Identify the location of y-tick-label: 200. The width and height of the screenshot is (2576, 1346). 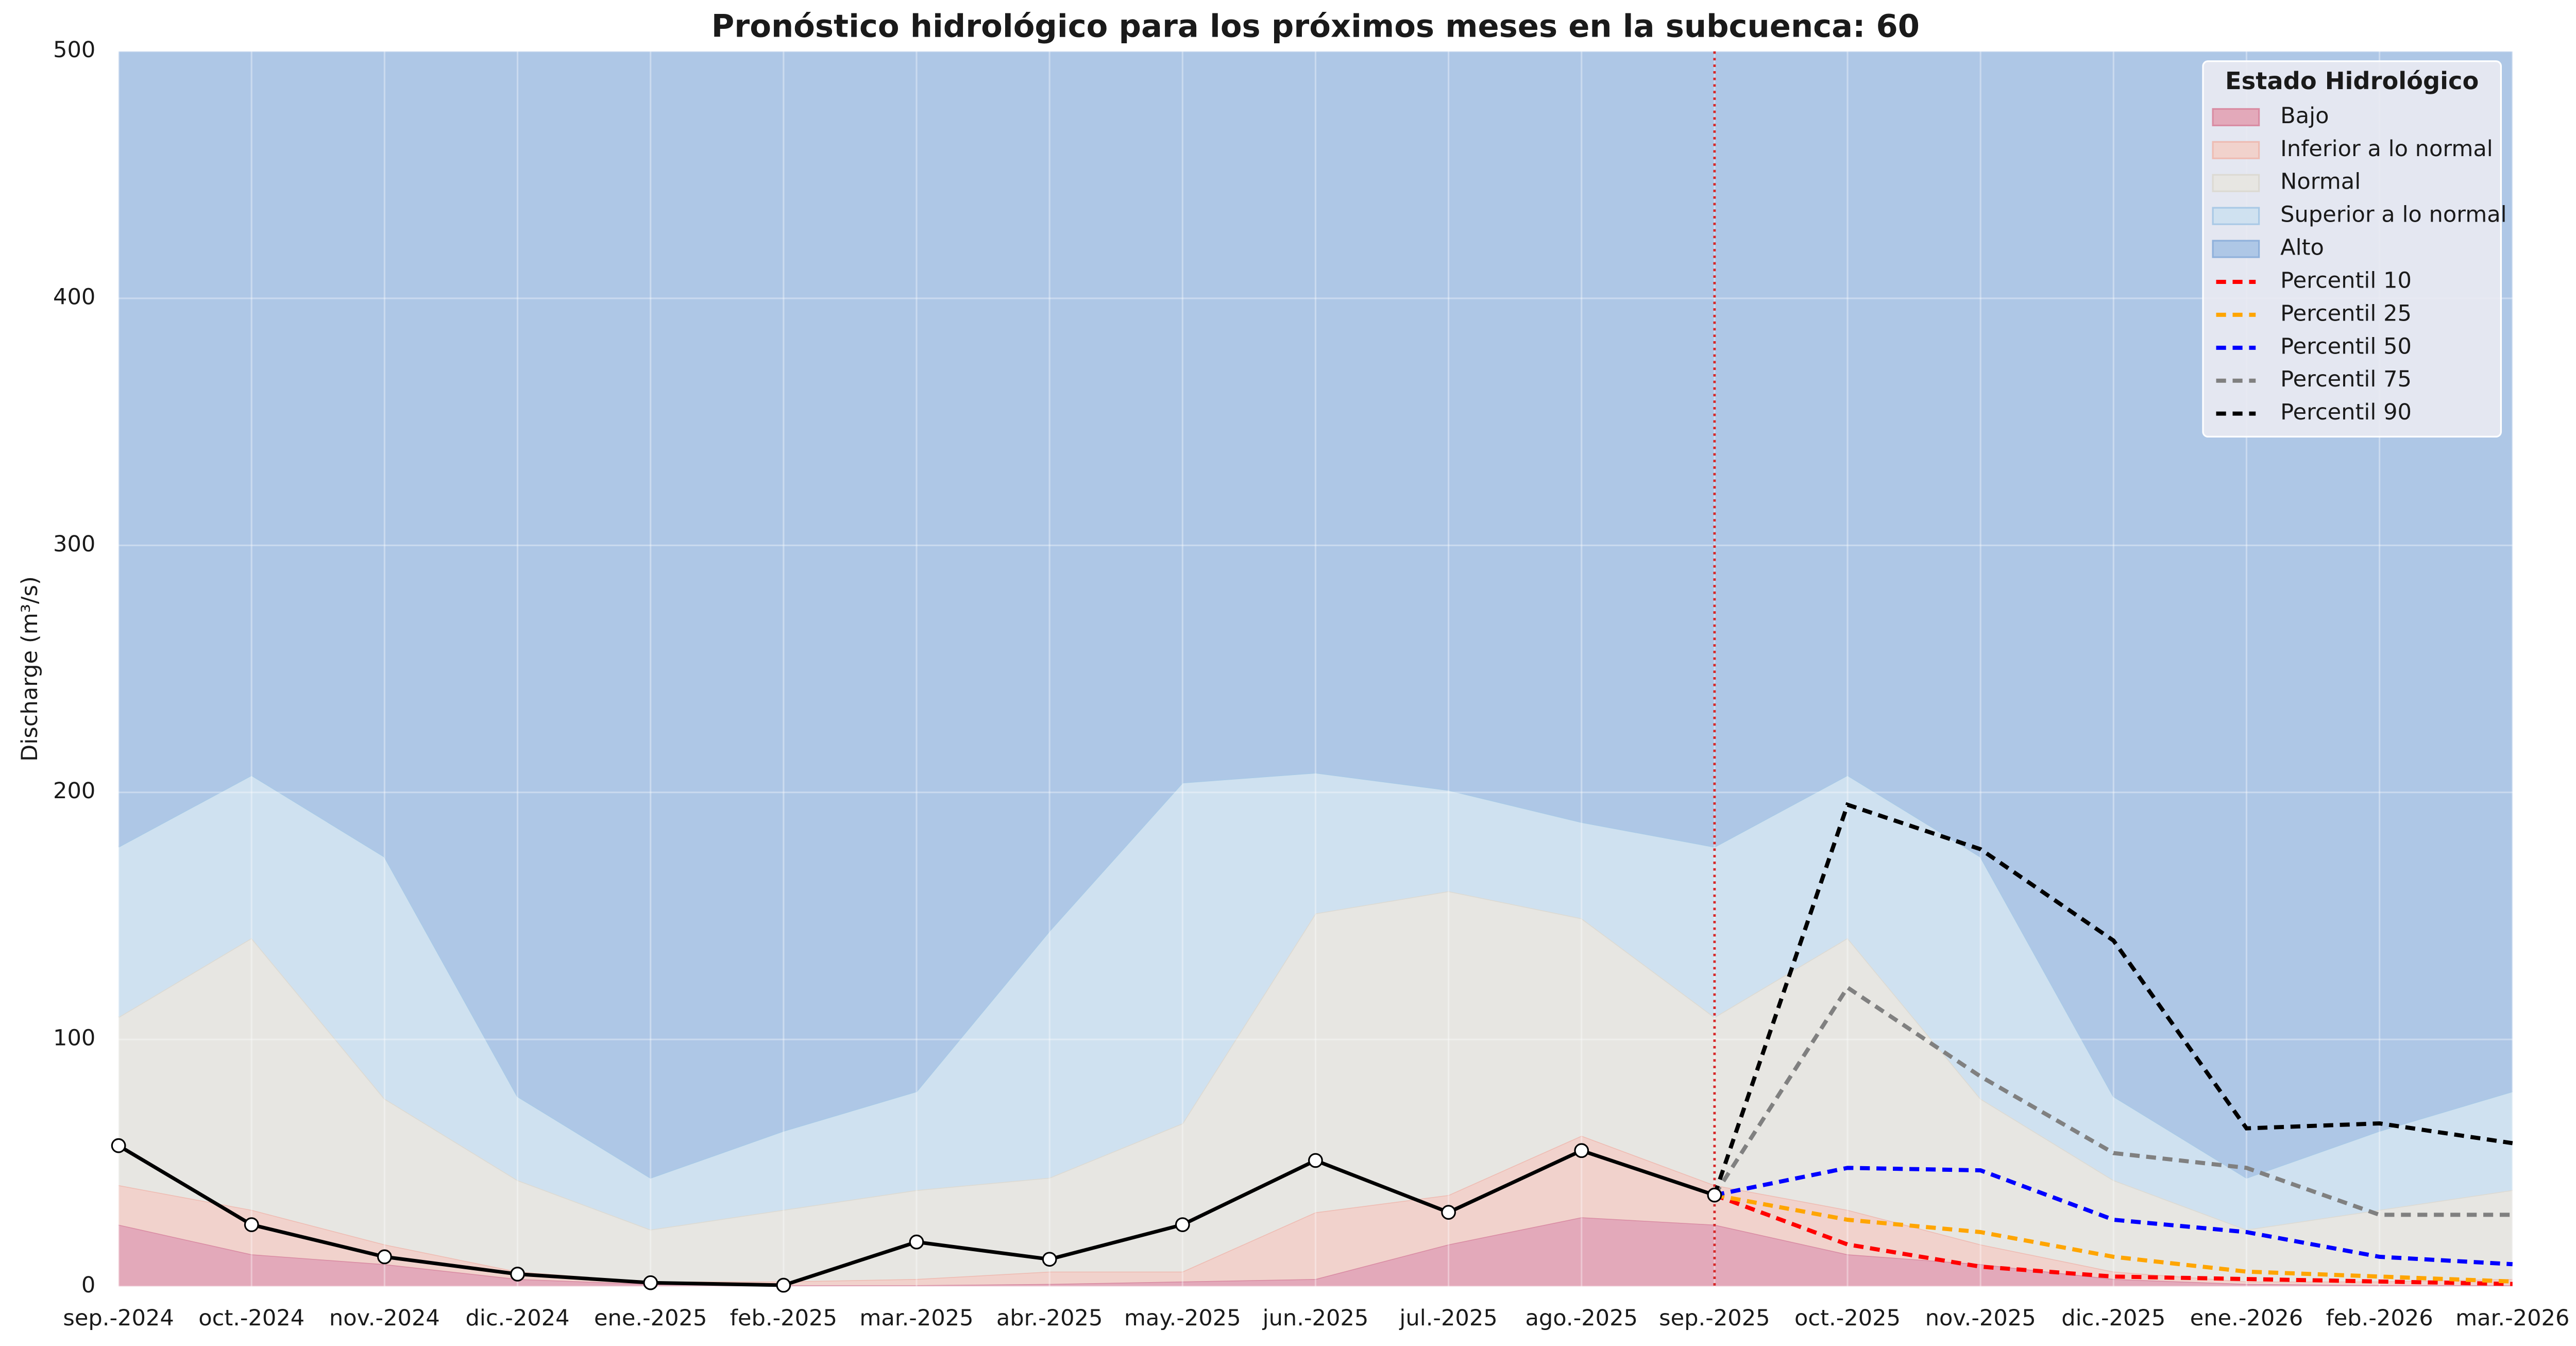
(74, 791).